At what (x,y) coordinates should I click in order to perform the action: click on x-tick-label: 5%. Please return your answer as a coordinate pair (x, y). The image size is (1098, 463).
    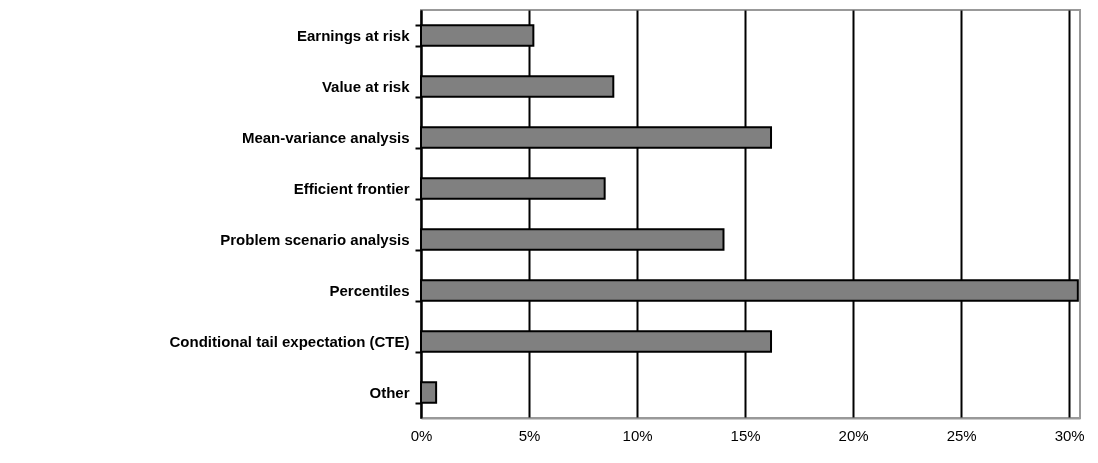
    Looking at the image, I should click on (529, 435).